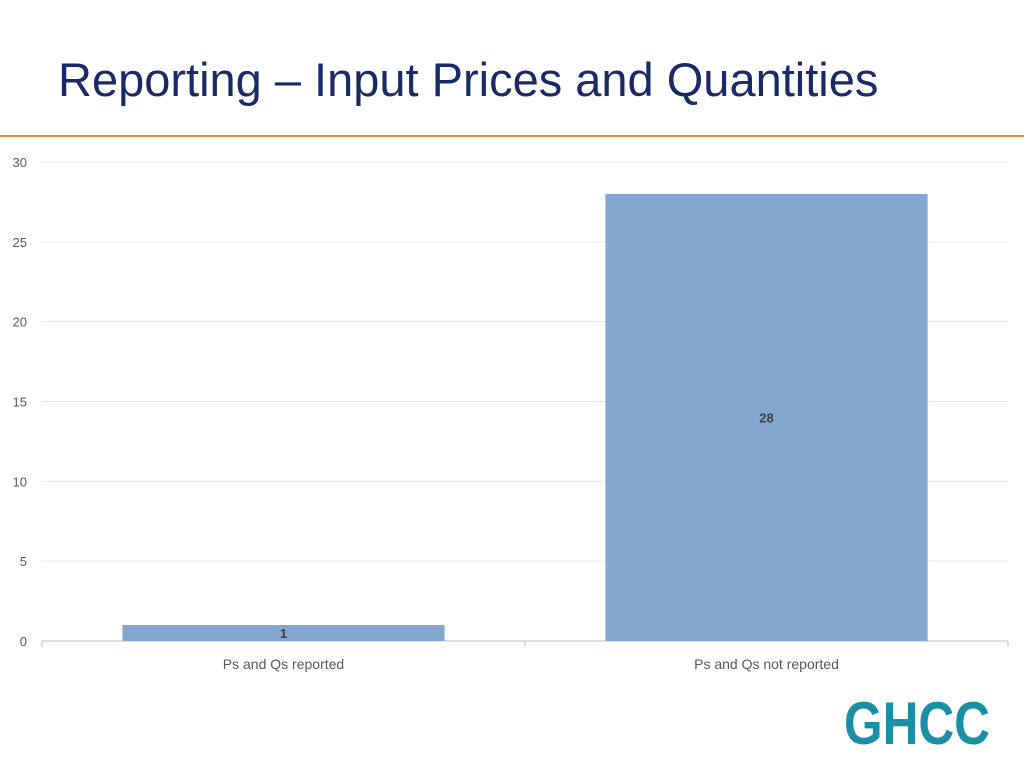 The height and width of the screenshot is (768, 1024). Describe the element at coordinates (20, 402) in the screenshot. I see `y-tick-label: 15` at that location.